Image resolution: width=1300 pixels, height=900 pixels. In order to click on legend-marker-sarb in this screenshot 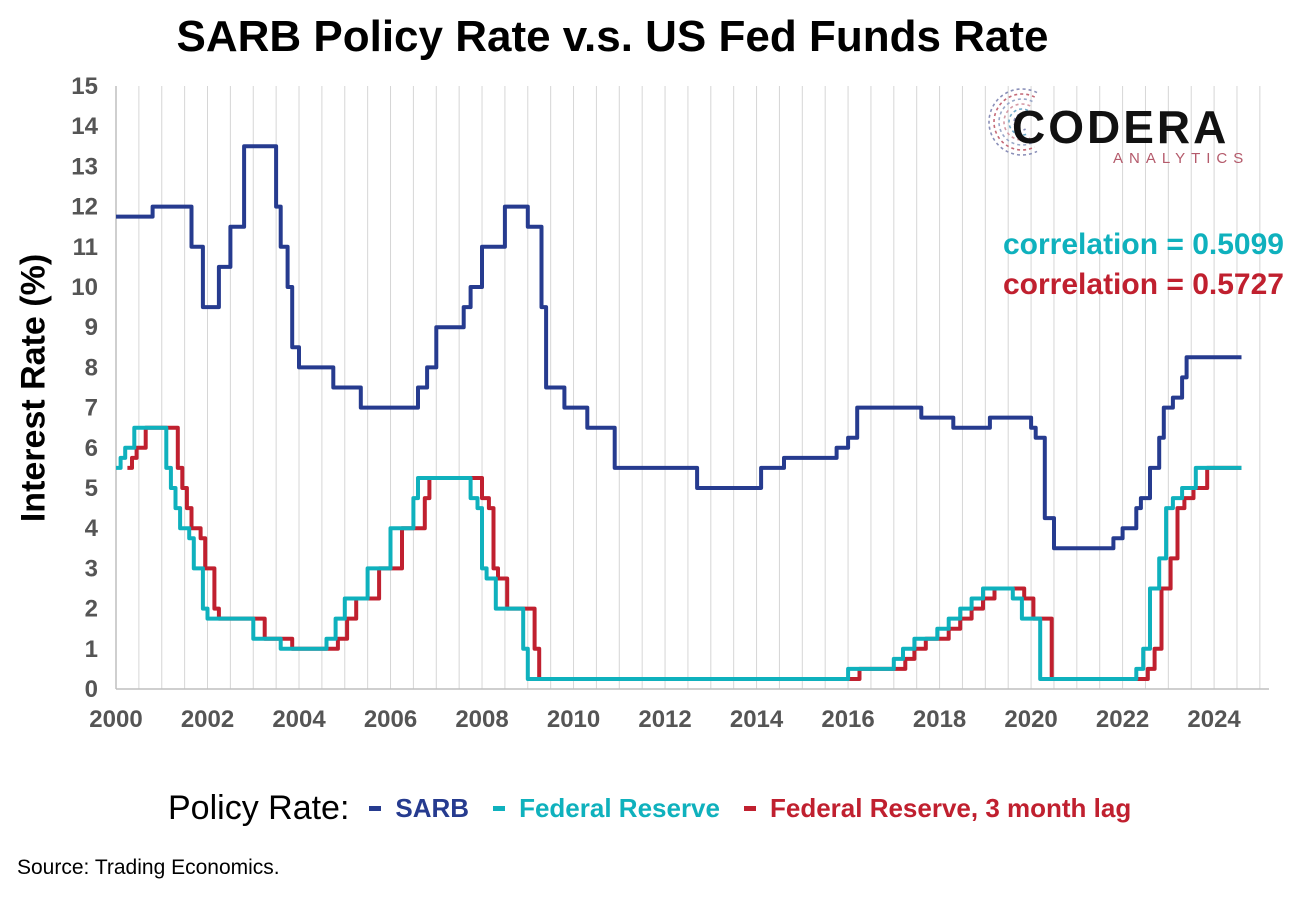, I will do `click(375, 808)`.